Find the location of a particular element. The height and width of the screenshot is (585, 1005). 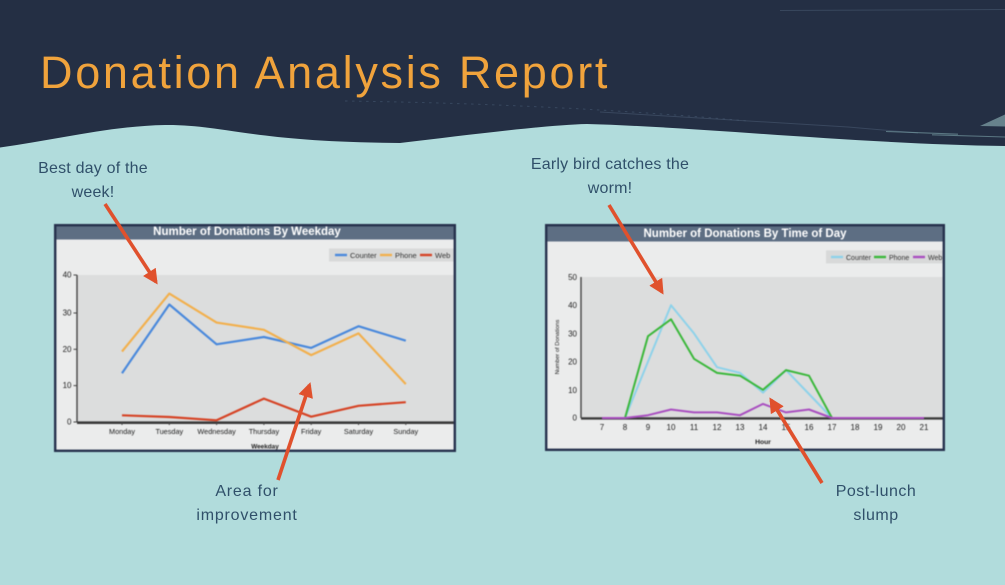

svg-text: Sunday is located at coordinates (405, 431).